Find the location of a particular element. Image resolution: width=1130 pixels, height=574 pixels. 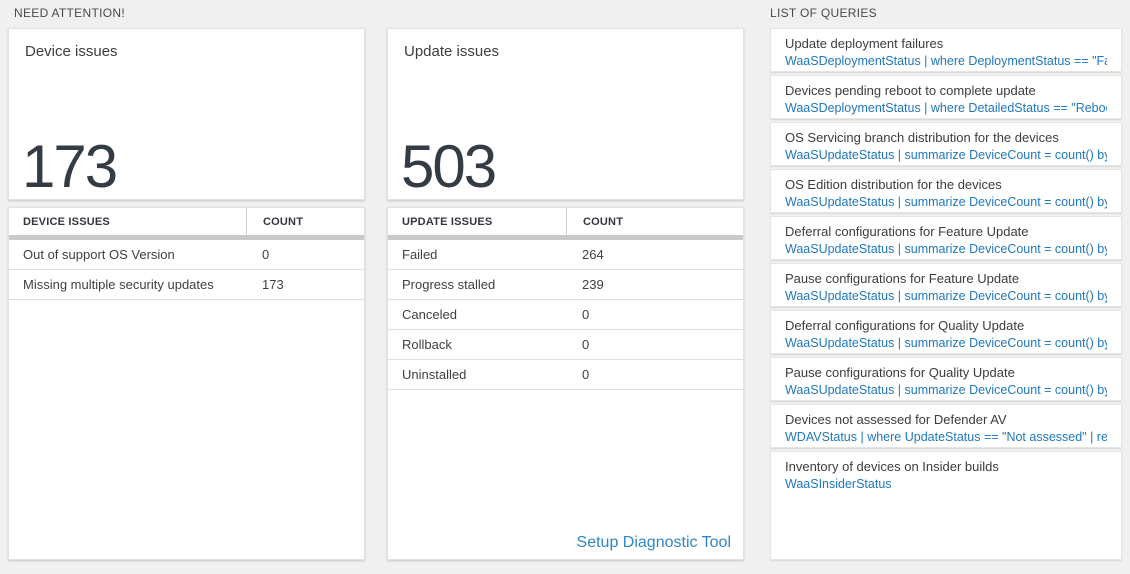

setup-diagnostic-tool-link: Setup Diagnostic Tool is located at coordinates (653, 542).